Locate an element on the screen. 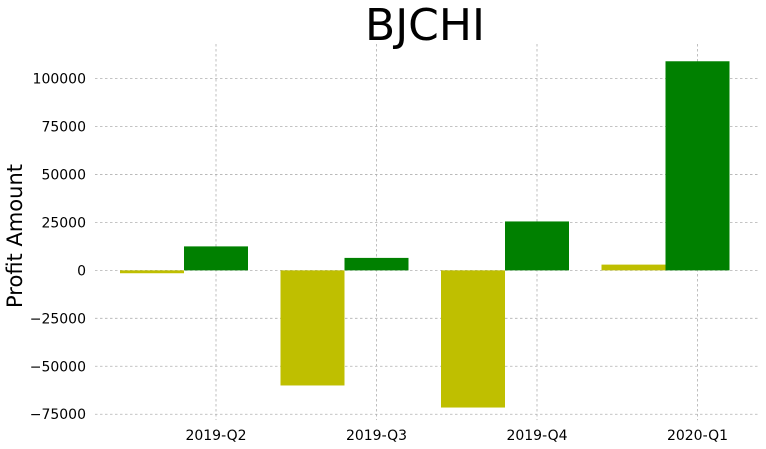 Image resolution: width=766 pixels, height=449 pixels. y-axis-label: Profit Amount is located at coordinates (15, 236).